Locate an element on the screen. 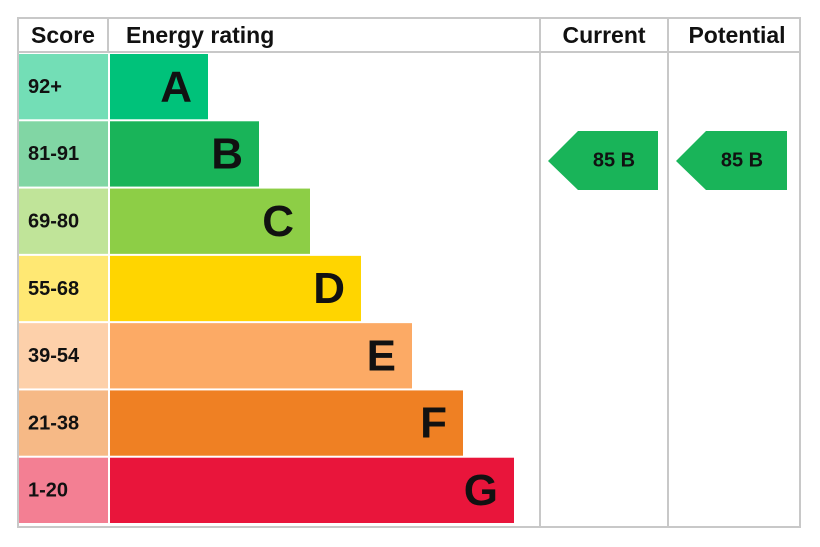 The width and height of the screenshot is (820, 547). current-label: 85 B is located at coordinates (614, 160).